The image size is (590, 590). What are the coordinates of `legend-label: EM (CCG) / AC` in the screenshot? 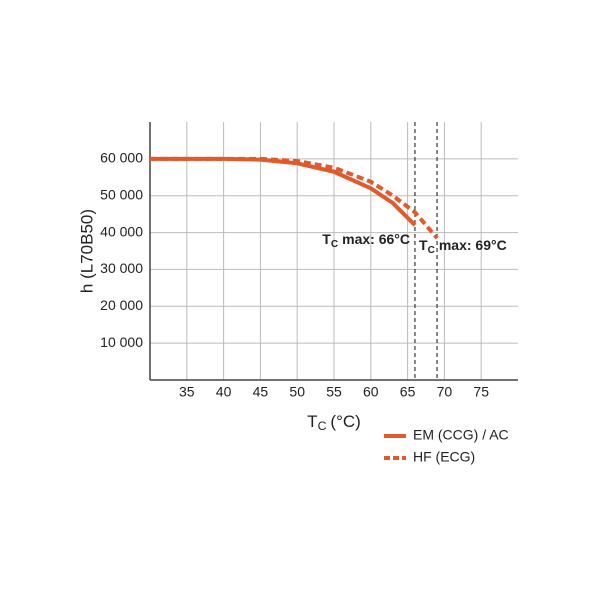 It's located at (461, 435).